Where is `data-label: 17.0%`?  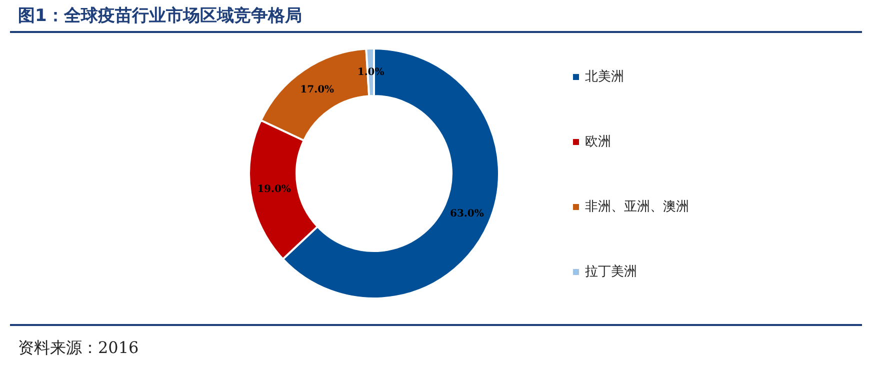
data-label: 17.0% is located at coordinates (317, 90).